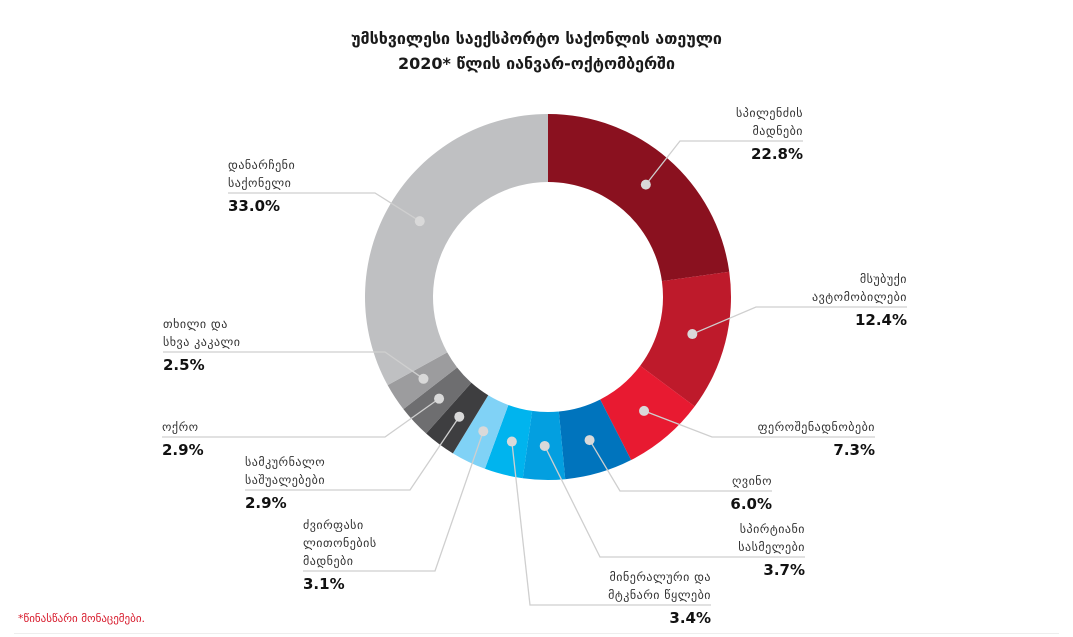  I want to click on slice-name: სპირტიანი, so click(772, 529).